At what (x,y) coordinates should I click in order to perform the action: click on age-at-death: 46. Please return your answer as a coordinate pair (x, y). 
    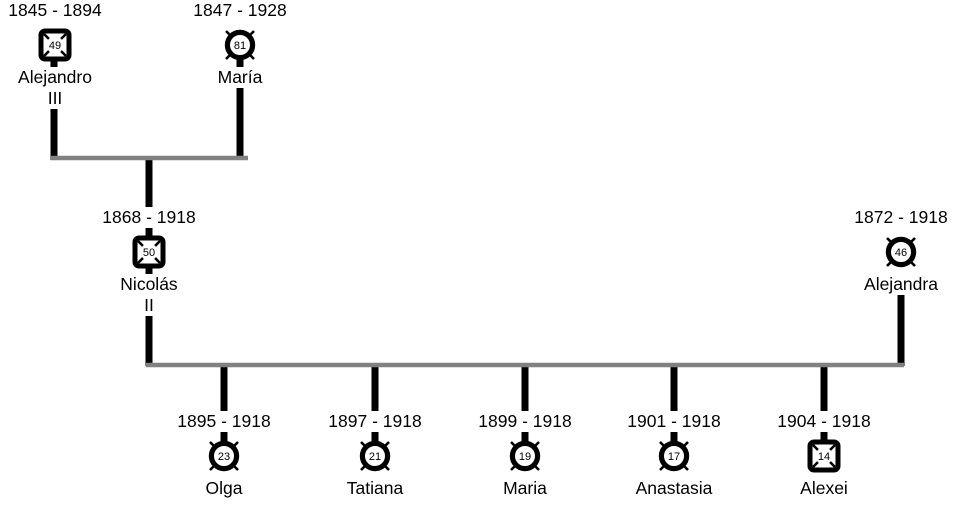
    Looking at the image, I should click on (901, 253).